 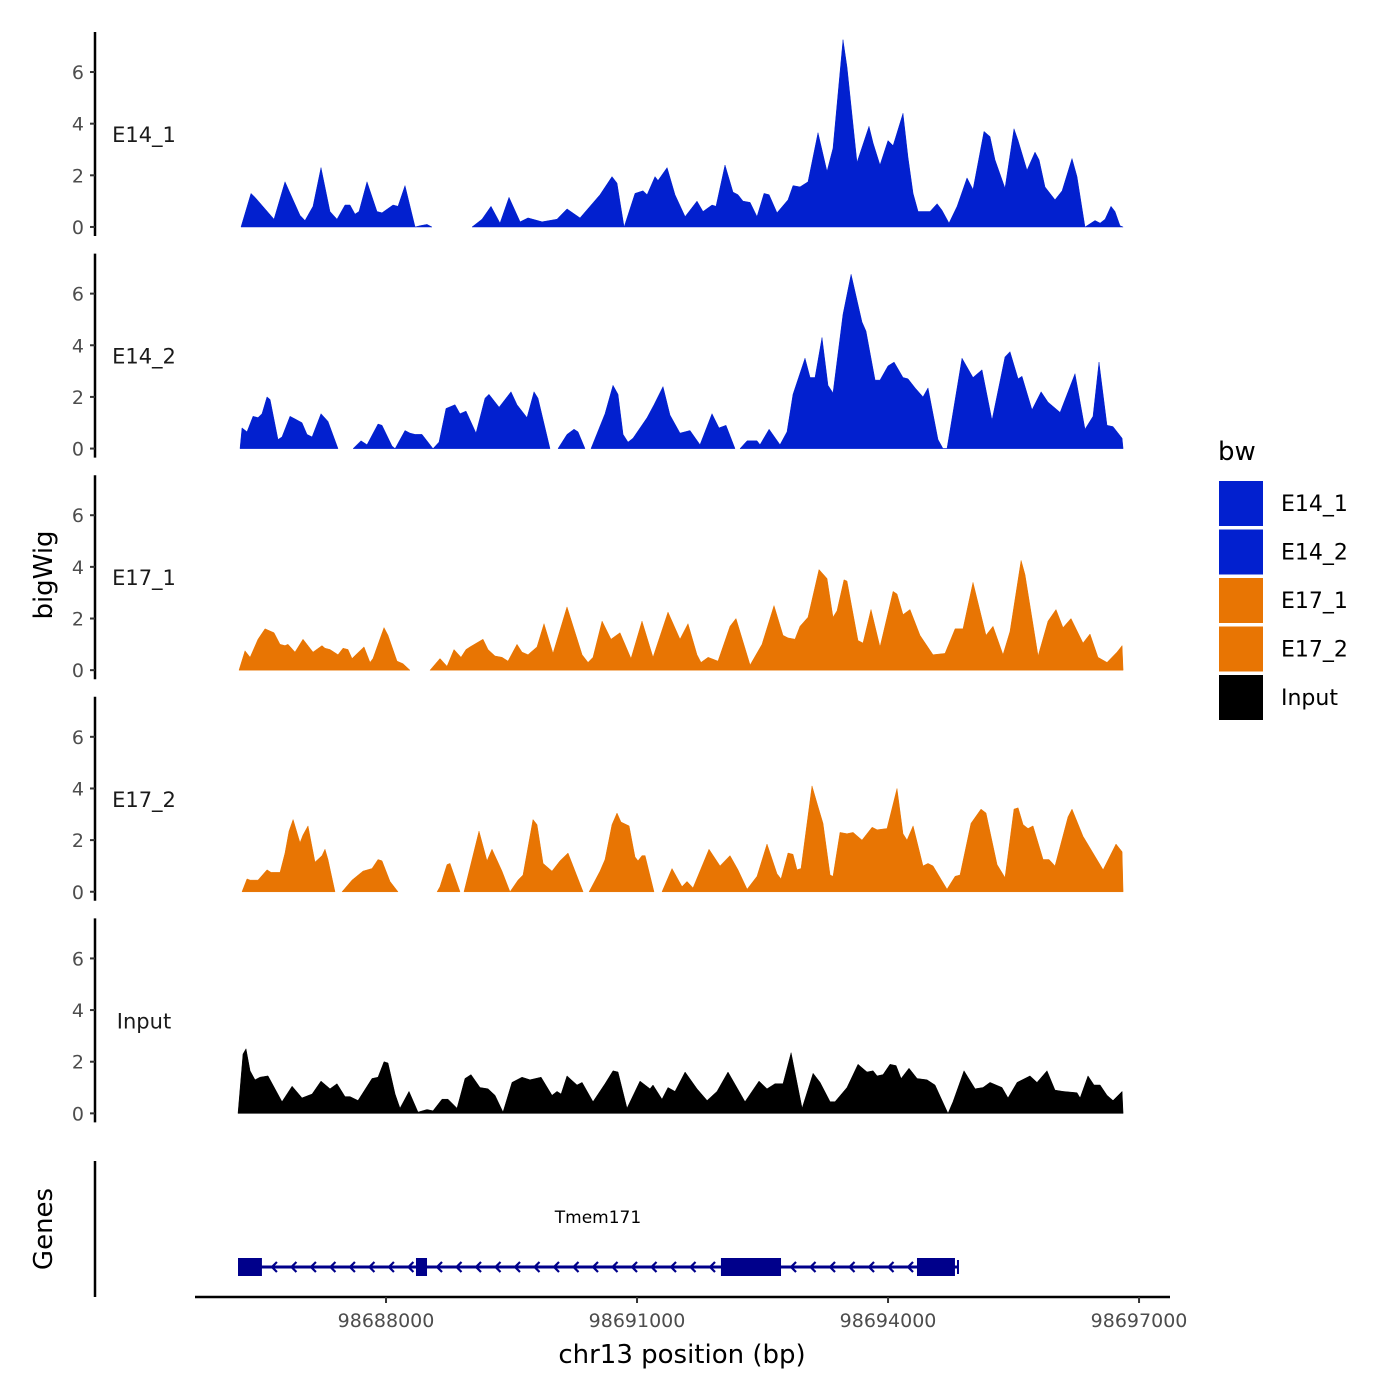 What do you see at coordinates (1314, 553) in the screenshot?
I see `legend-label: E14_2` at bounding box center [1314, 553].